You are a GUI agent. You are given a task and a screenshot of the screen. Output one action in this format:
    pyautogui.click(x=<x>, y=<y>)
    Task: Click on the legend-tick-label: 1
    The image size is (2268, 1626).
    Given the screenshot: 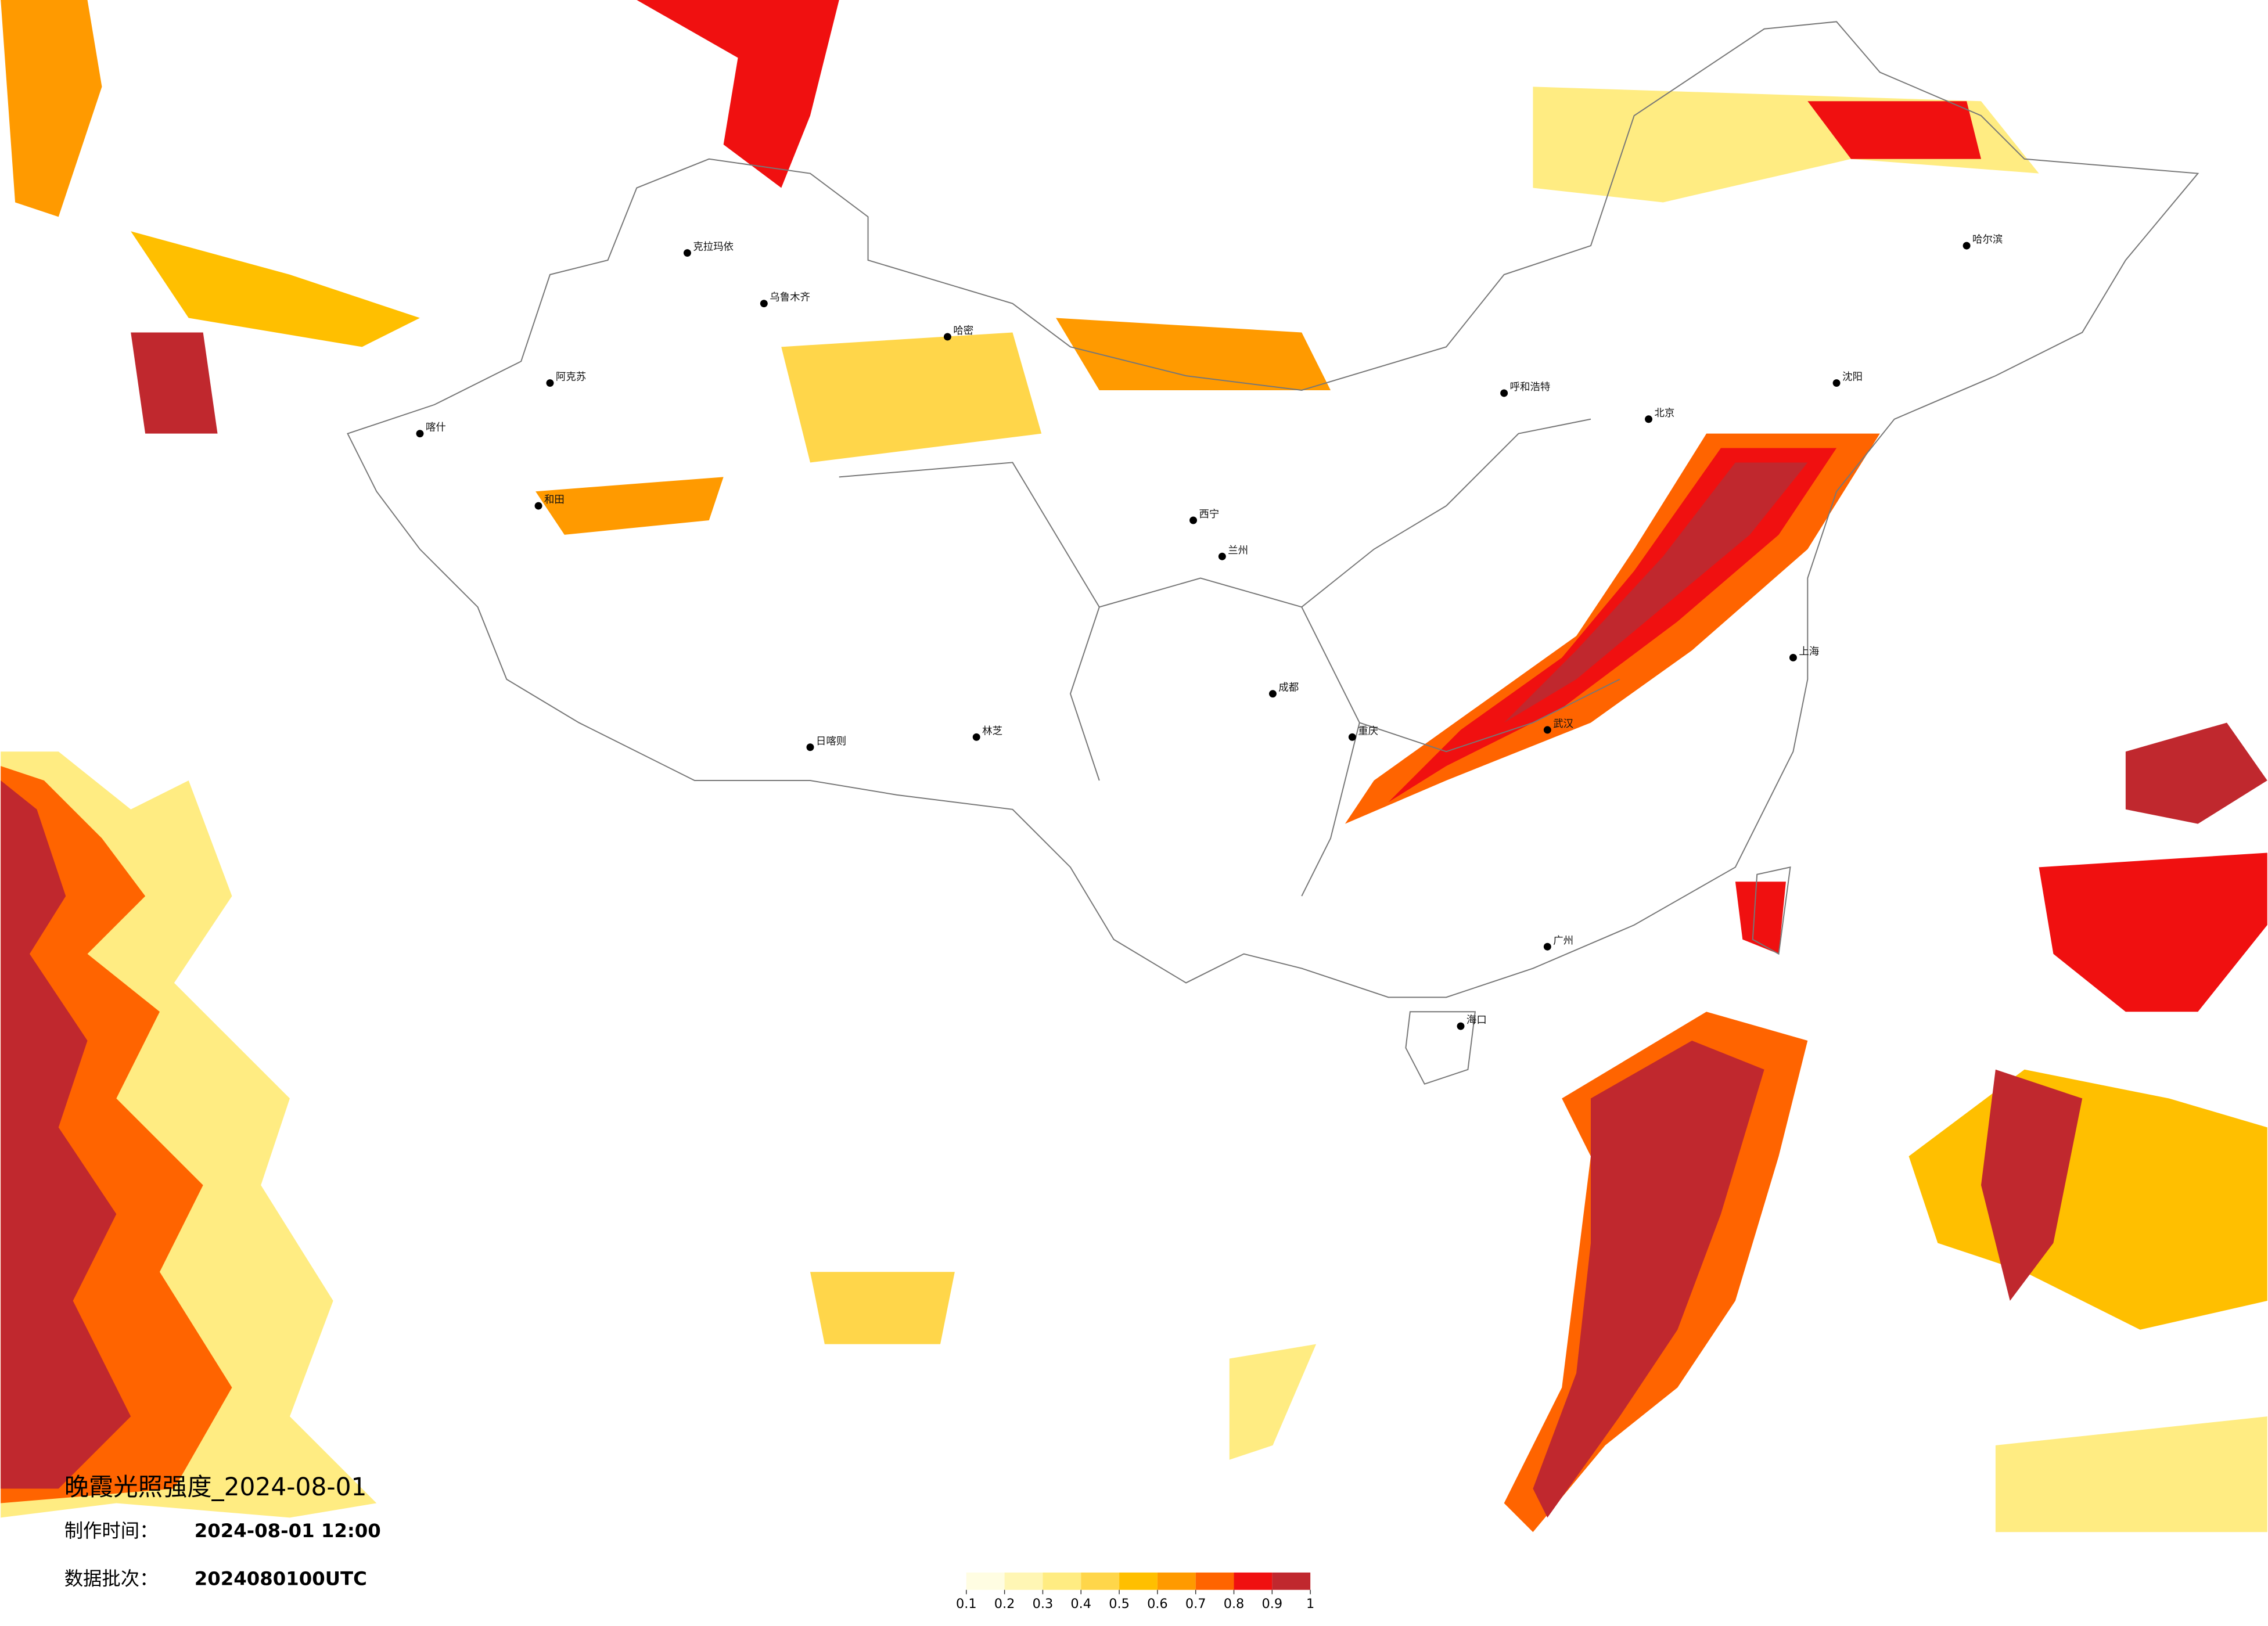 What is the action you would take?
    pyautogui.click(x=1310, y=1603)
    